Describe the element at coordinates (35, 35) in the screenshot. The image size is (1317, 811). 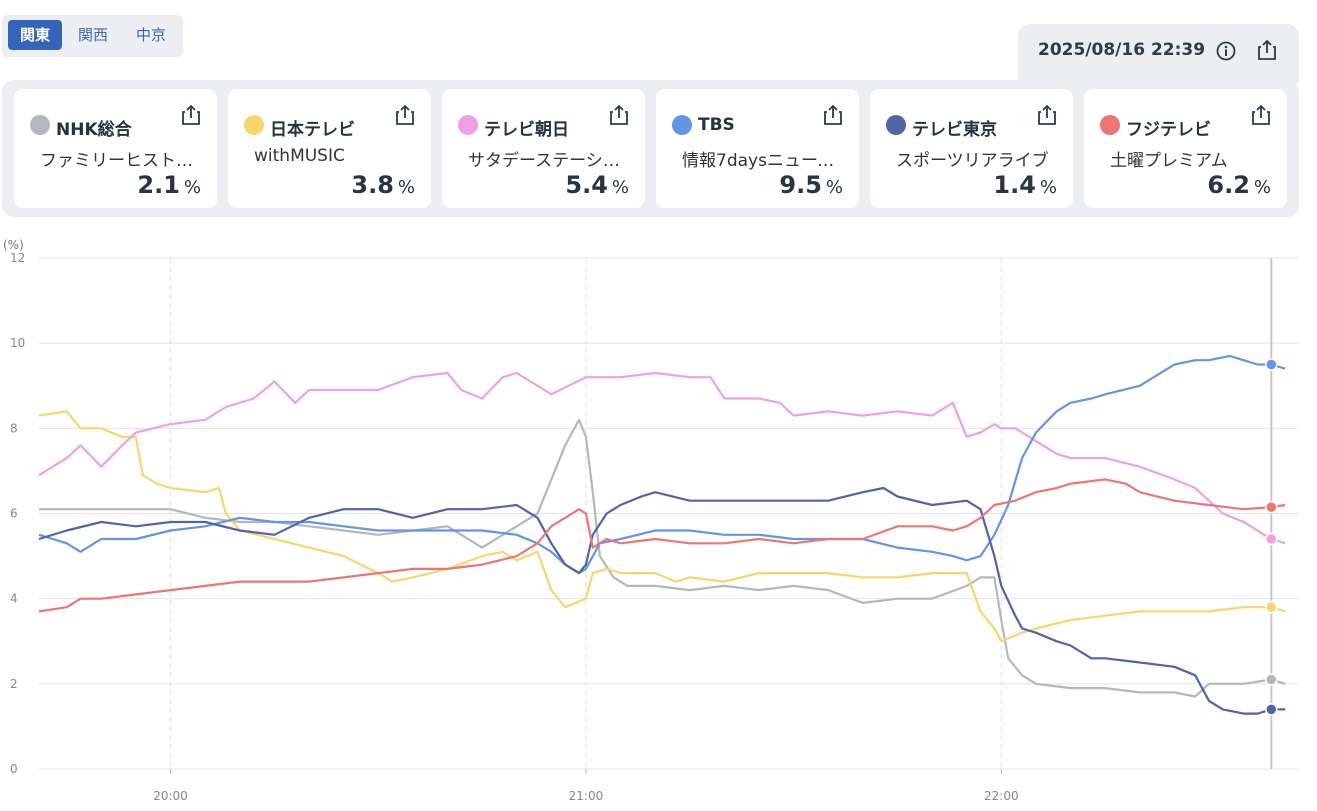
I see `tab-kanto: 関東` at that location.